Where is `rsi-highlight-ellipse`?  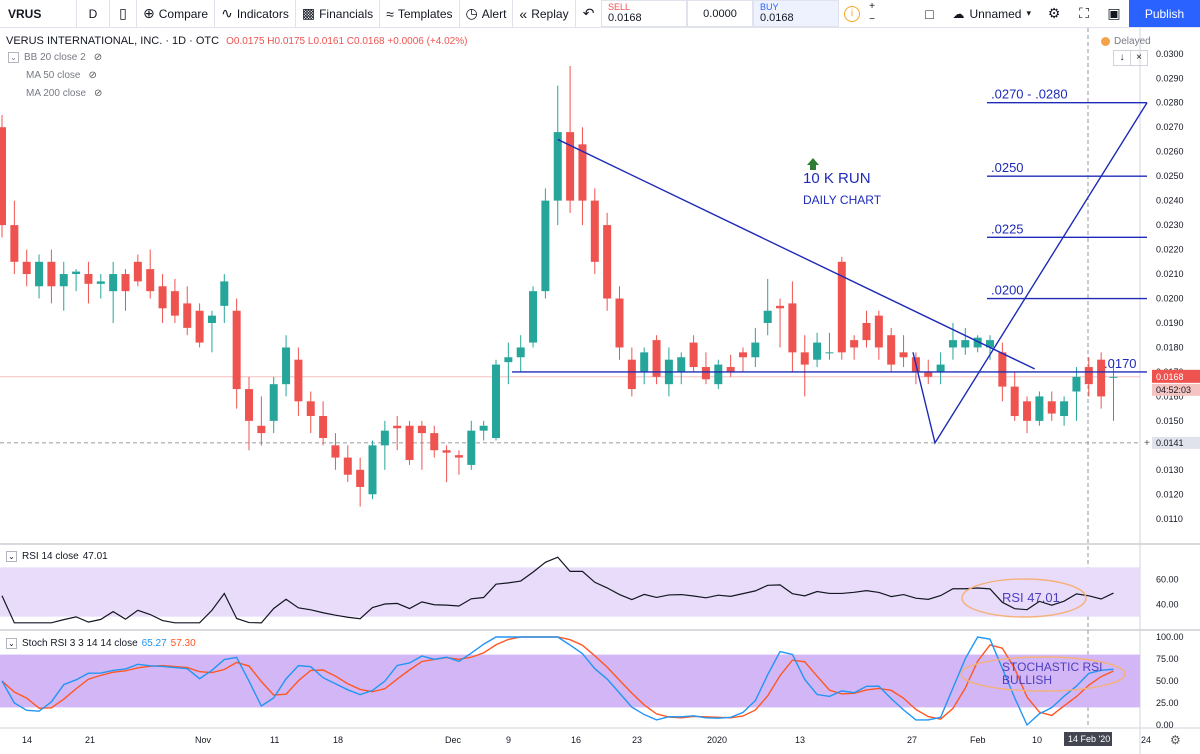 rsi-highlight-ellipse is located at coordinates (1024, 598).